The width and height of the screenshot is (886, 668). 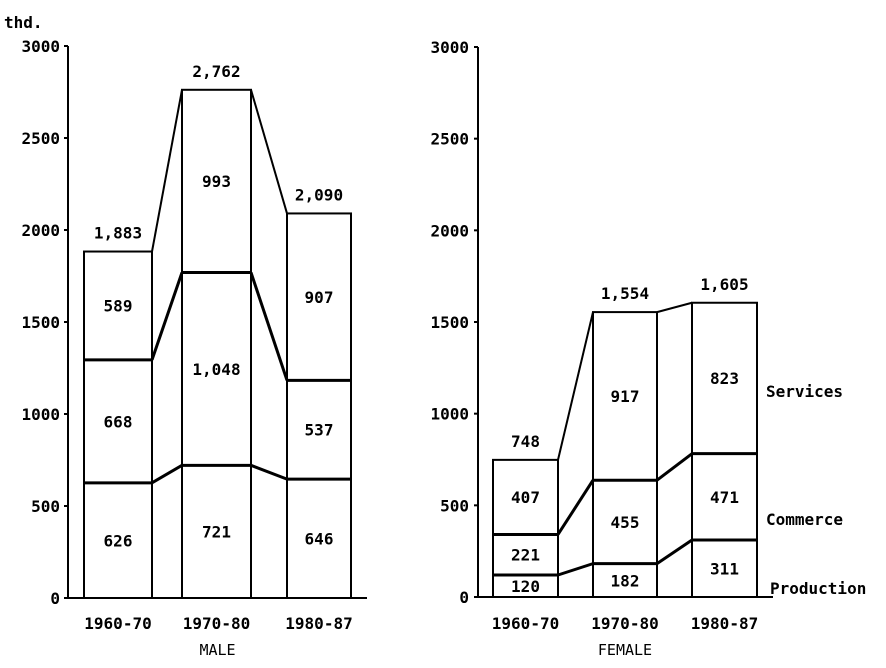 I want to click on female-ytick-label: 2500, so click(x=449, y=139).